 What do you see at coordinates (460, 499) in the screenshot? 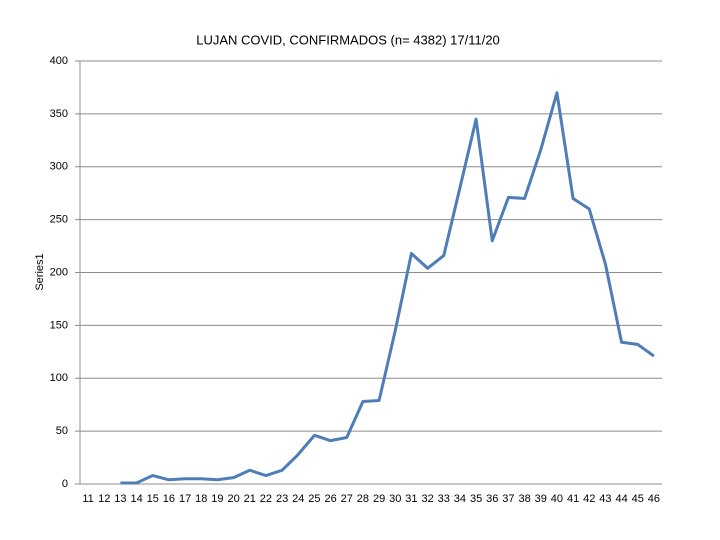
I see `x-tick-label: 34` at bounding box center [460, 499].